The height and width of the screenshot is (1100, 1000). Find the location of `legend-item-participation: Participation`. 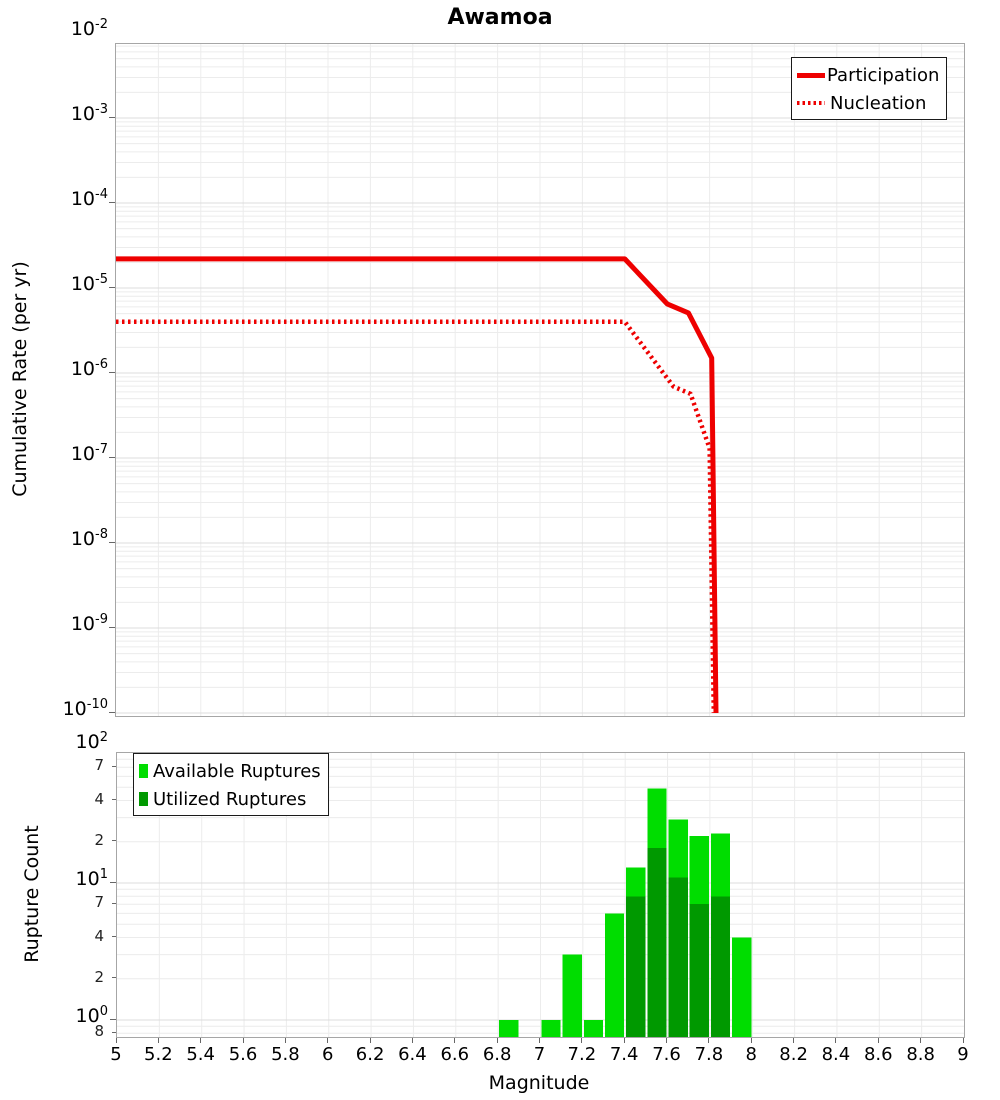

legend-item-participation: Participation is located at coordinates (868, 75).